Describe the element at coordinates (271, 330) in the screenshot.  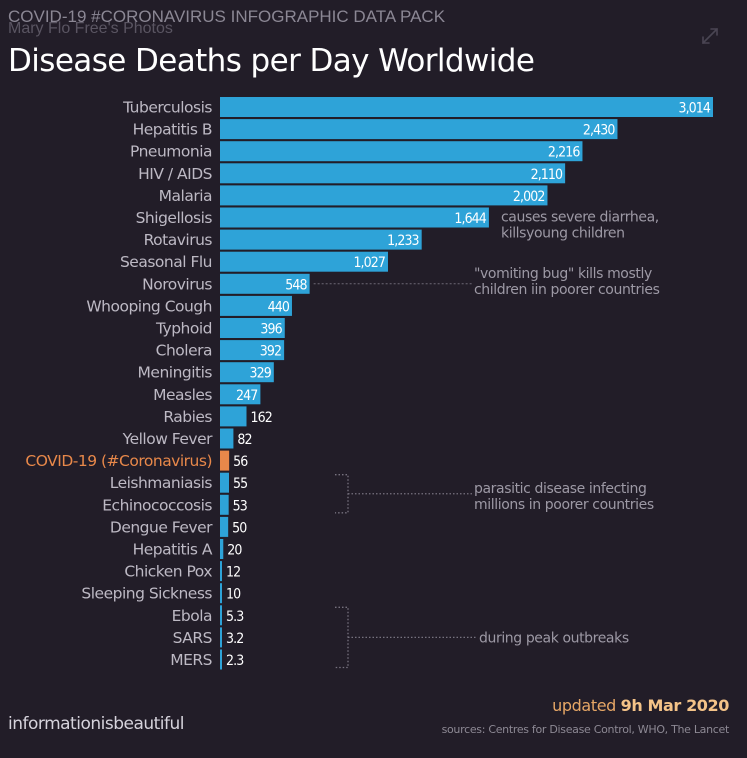
I see `value-label: 396` at that location.